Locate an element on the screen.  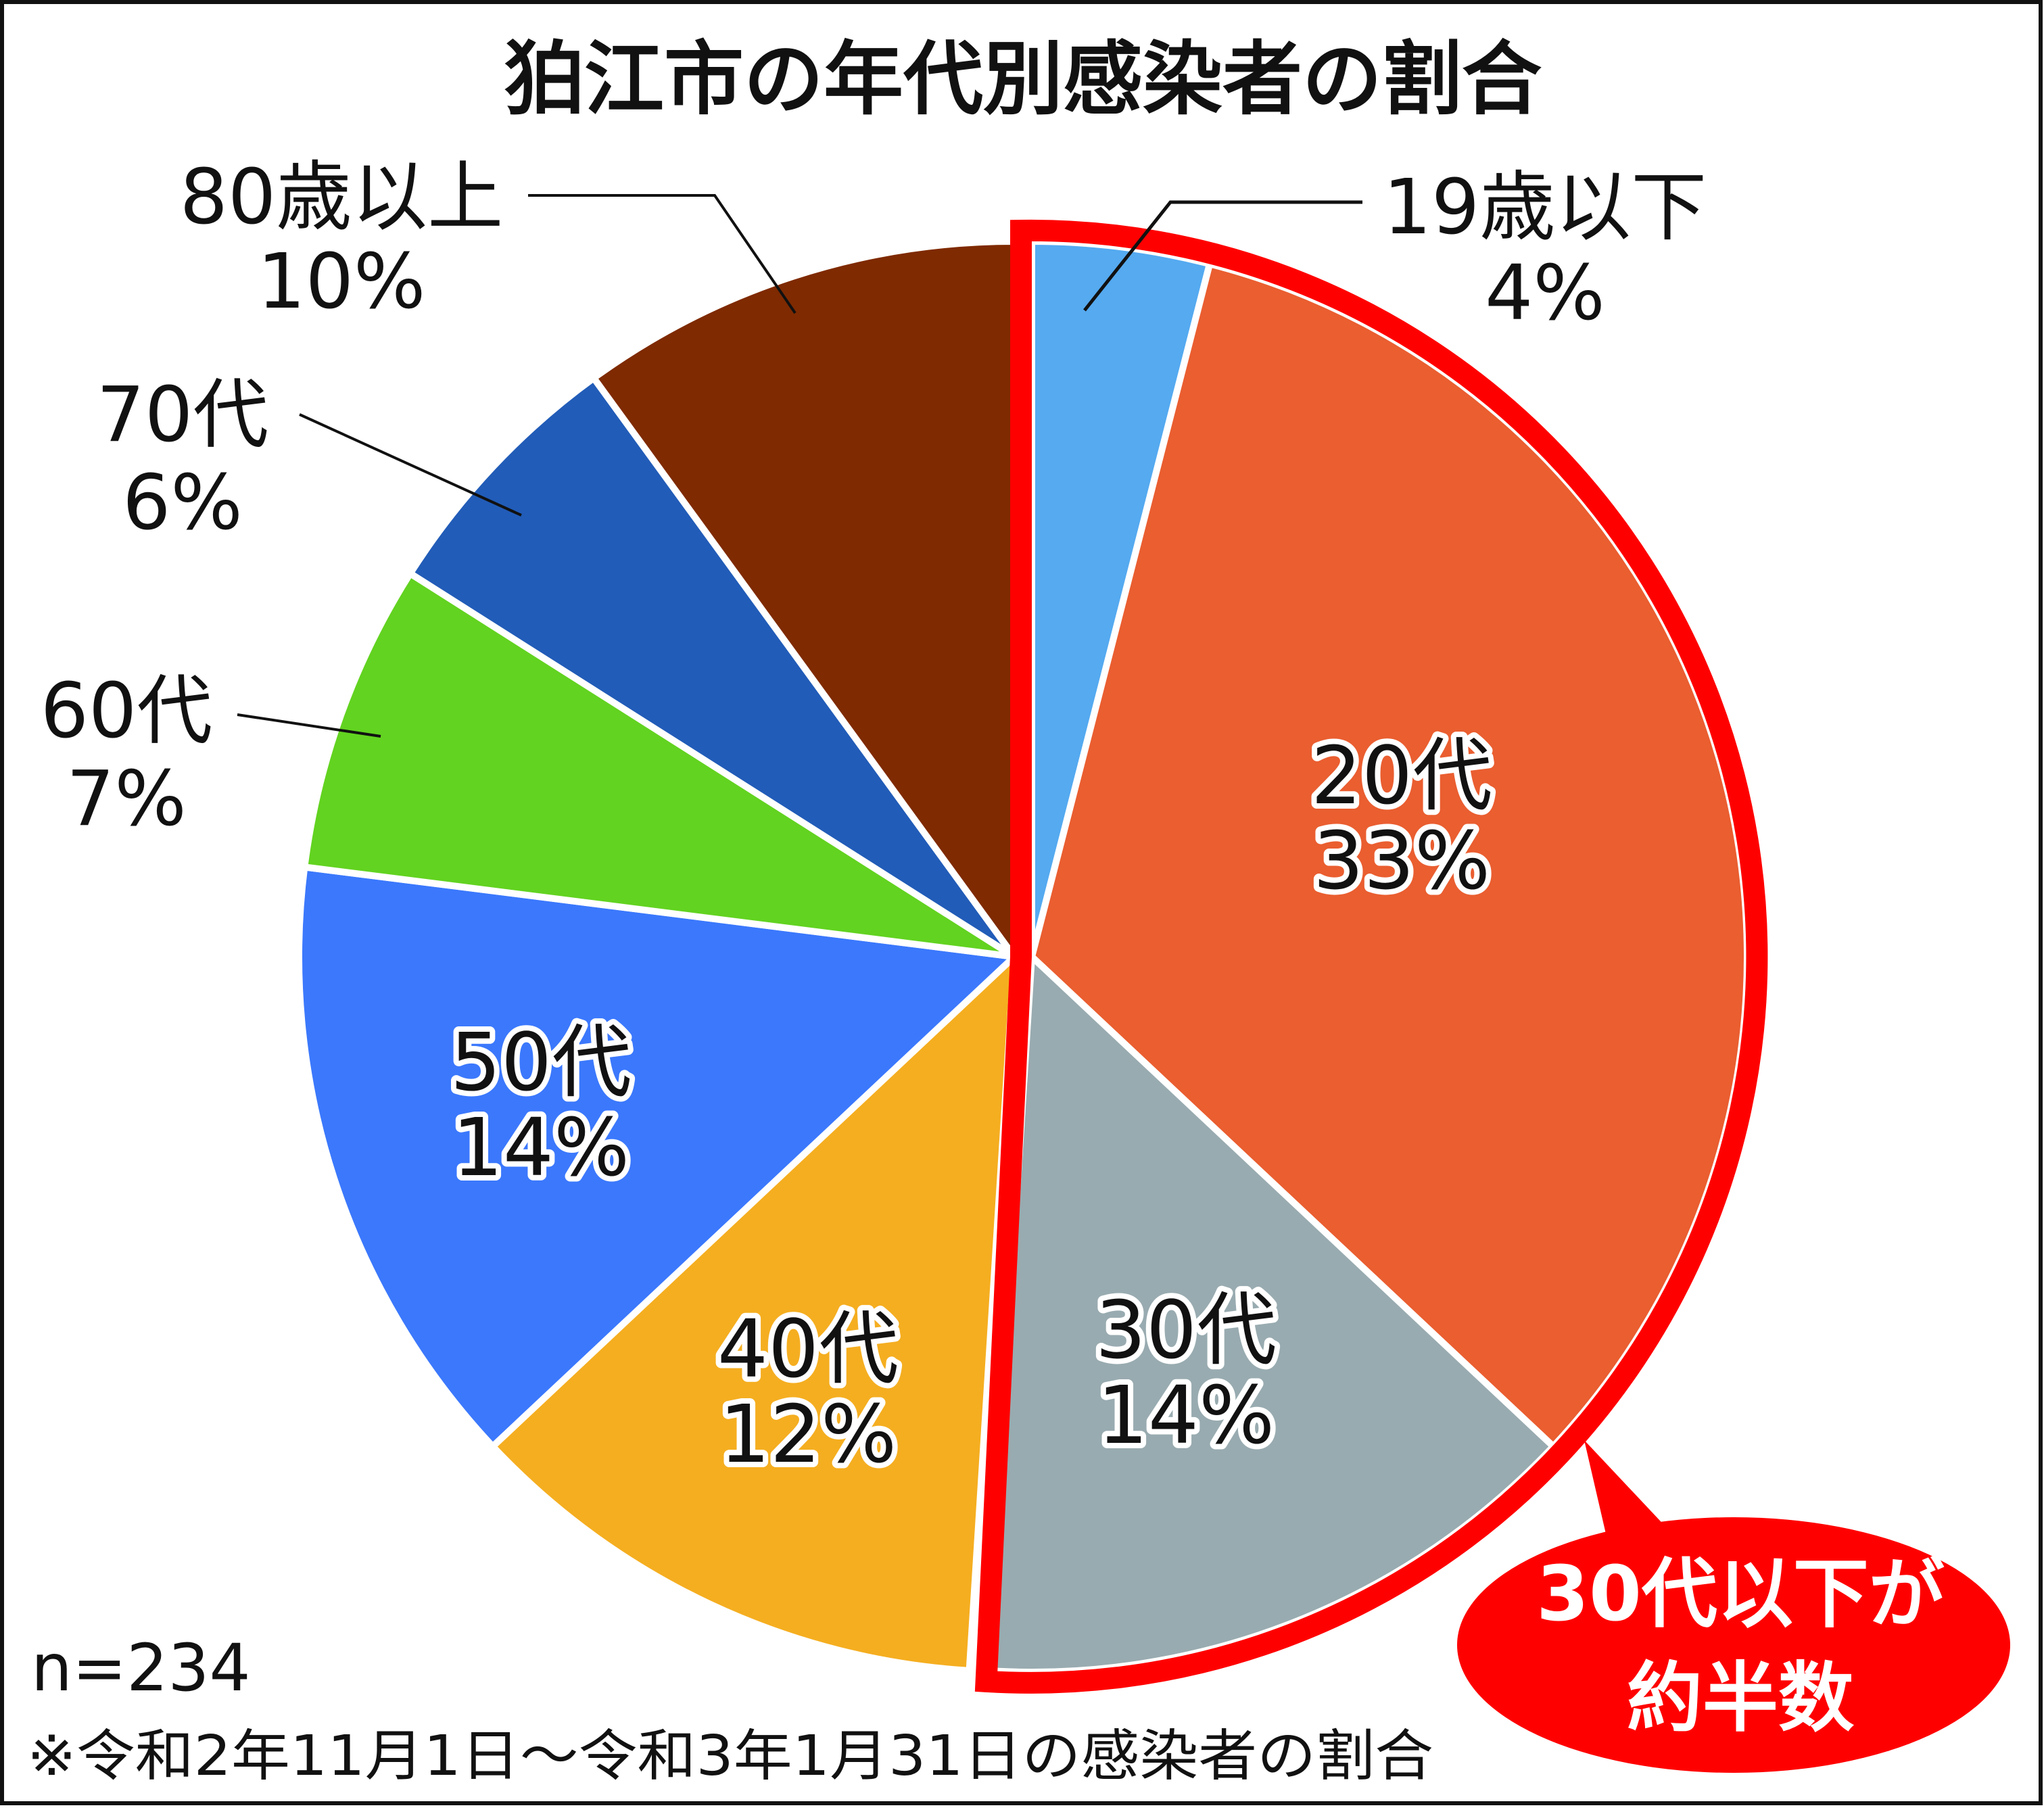
pie-slice-70代 is located at coordinates (712, 667).